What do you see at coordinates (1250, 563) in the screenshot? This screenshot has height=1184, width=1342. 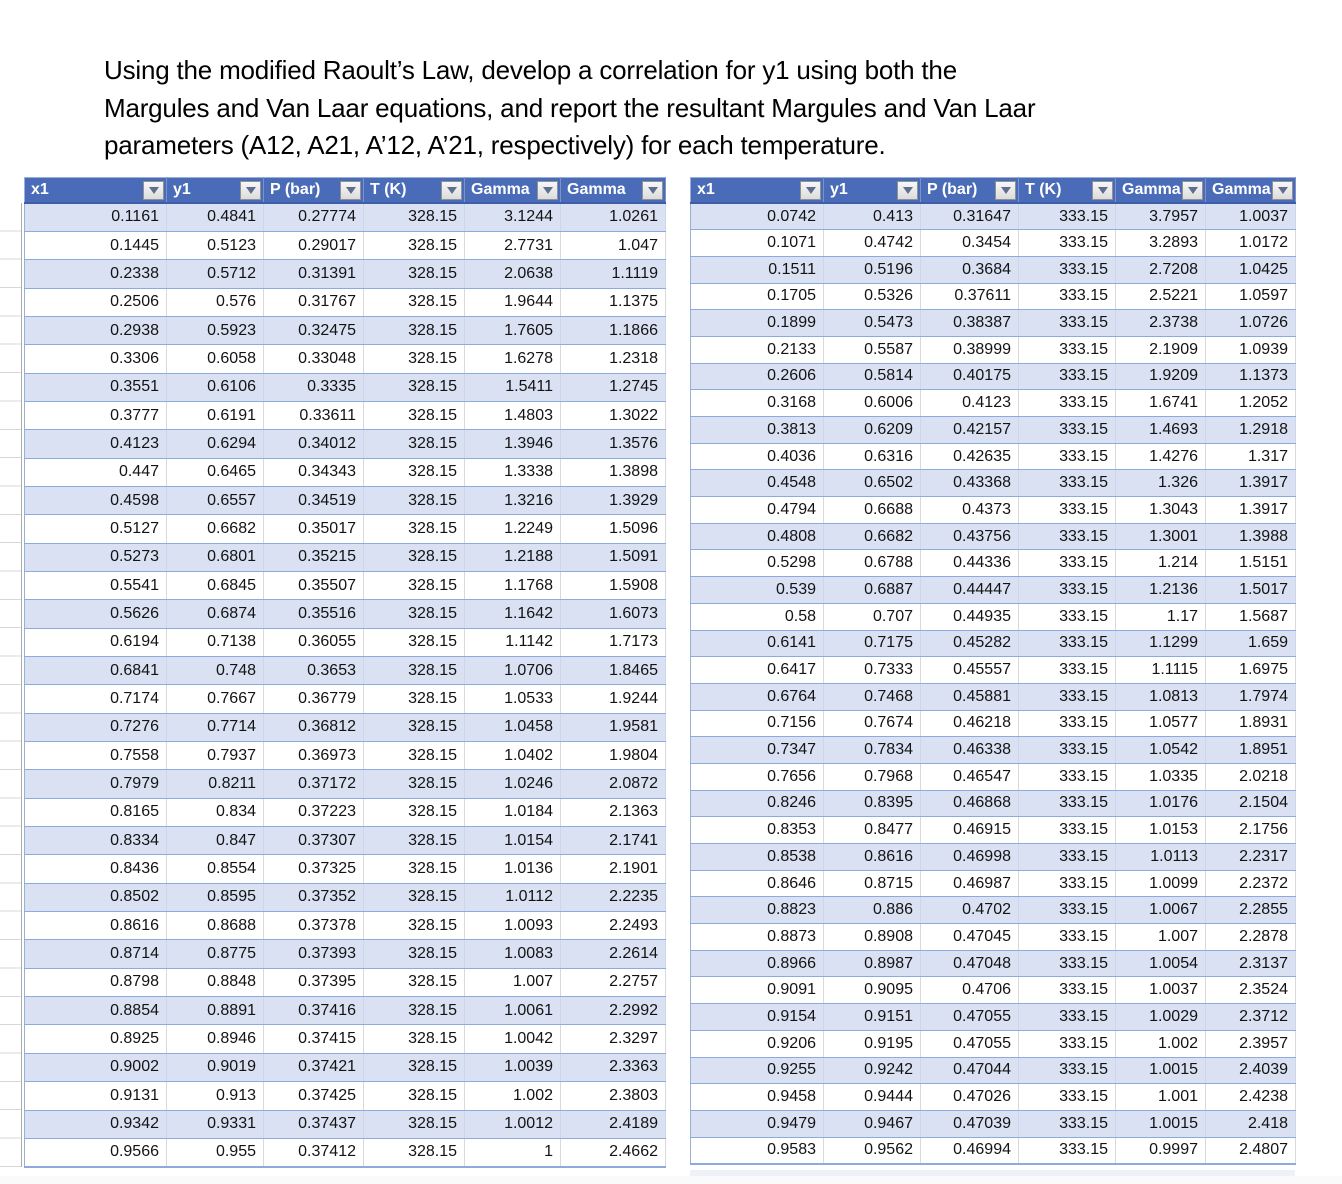 I see `table-cell: 1.5151` at bounding box center [1250, 563].